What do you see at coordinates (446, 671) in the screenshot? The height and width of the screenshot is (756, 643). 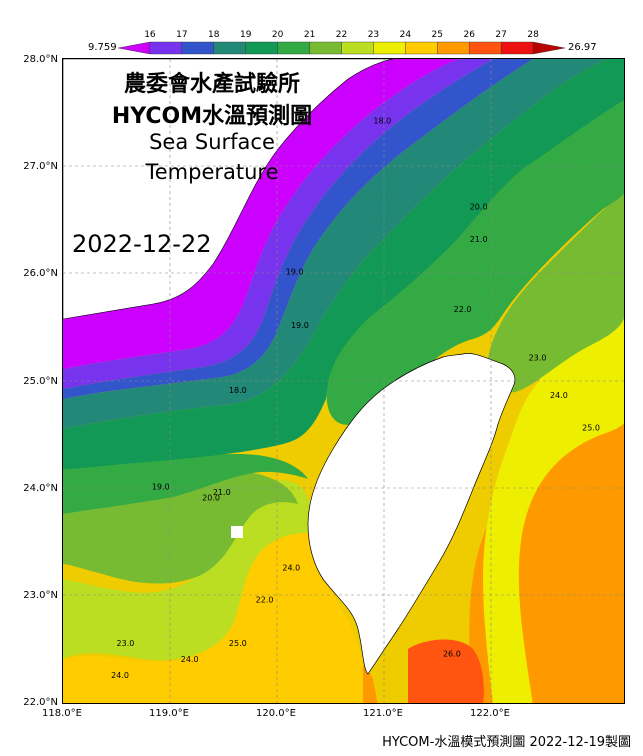 I see `sst-band-26-27-core` at bounding box center [446, 671].